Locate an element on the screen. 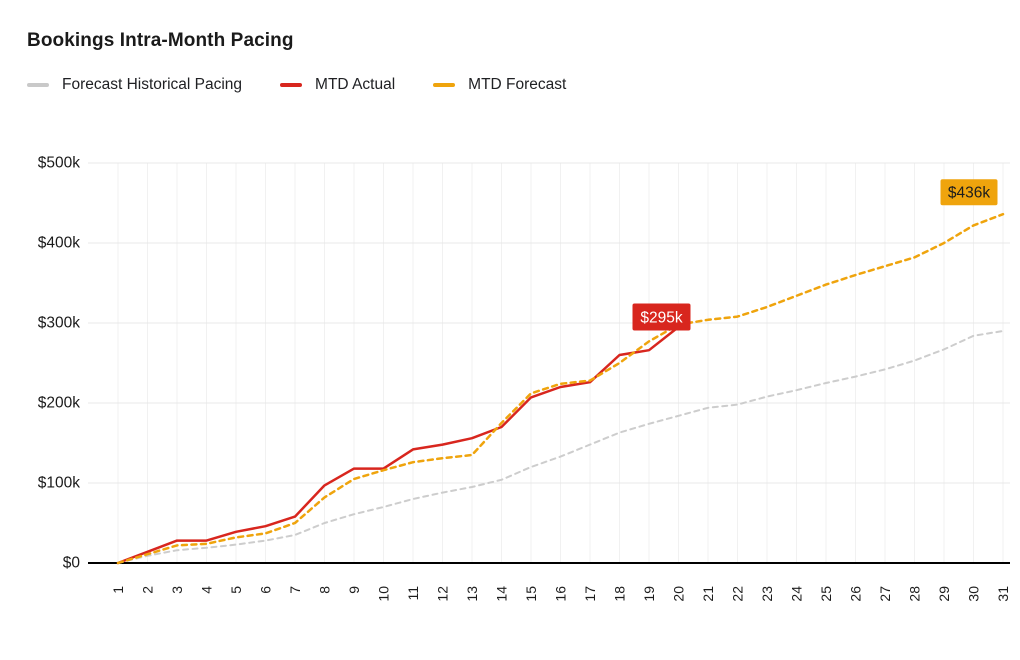 The image size is (1020, 660). x-axis-label: 8 is located at coordinates (325, 590).